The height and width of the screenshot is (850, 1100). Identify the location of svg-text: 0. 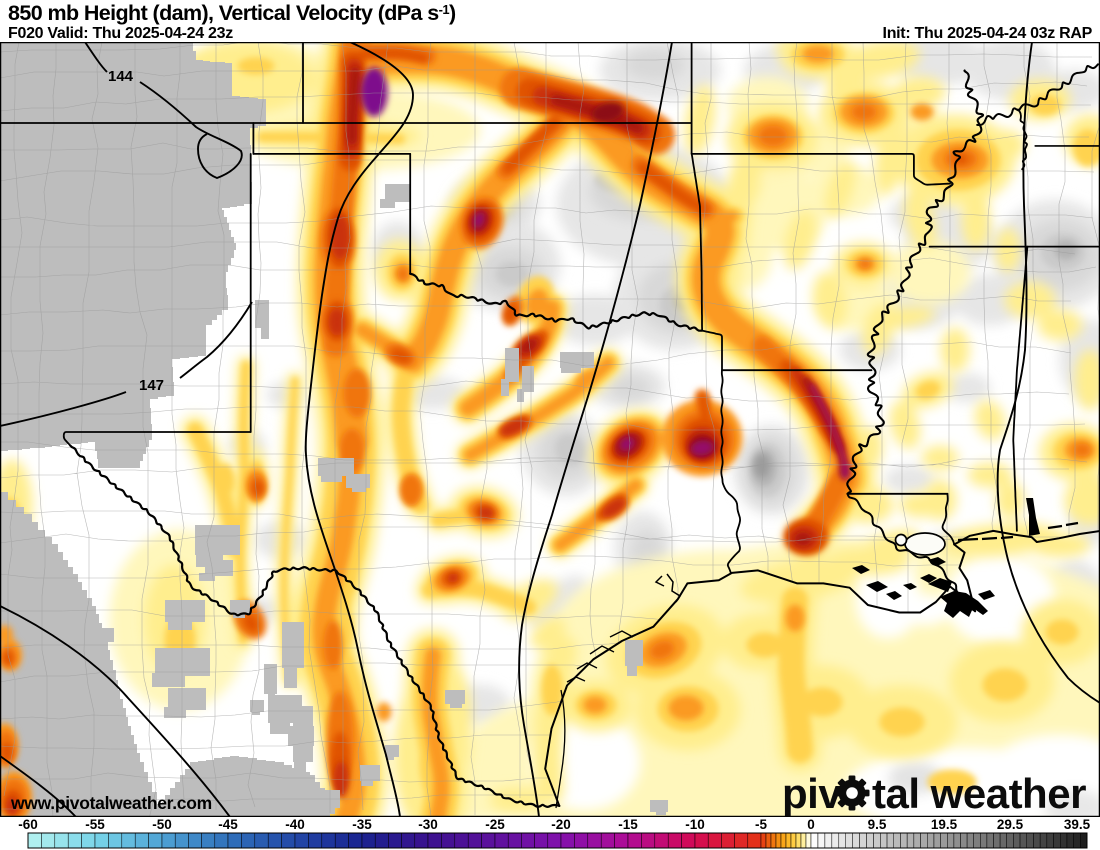
(811, 824).